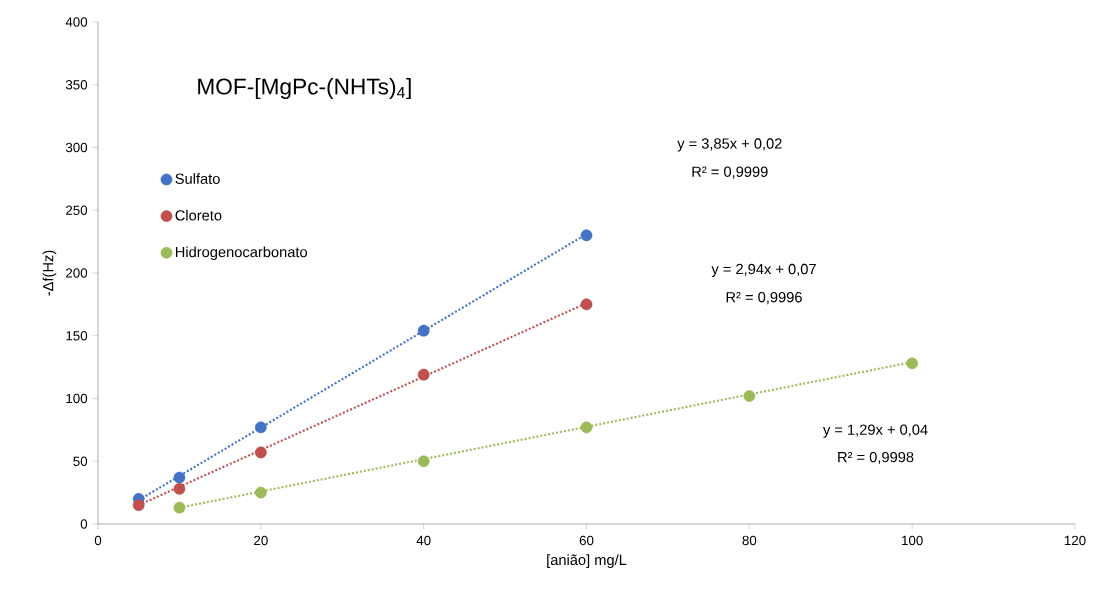  I want to click on x-tick-label: 40, so click(423, 540).